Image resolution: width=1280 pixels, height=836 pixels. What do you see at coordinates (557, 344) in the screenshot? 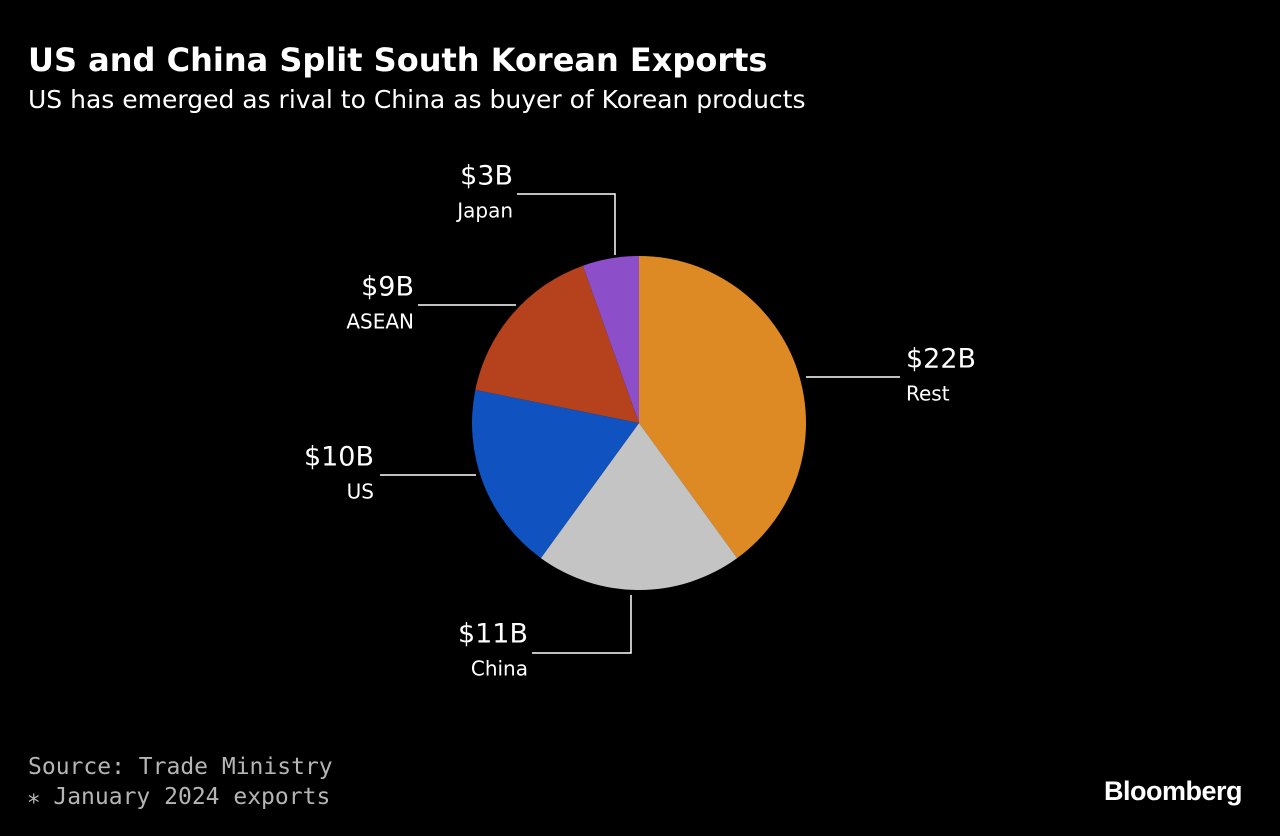
I see `pie-slice-asean` at bounding box center [557, 344].